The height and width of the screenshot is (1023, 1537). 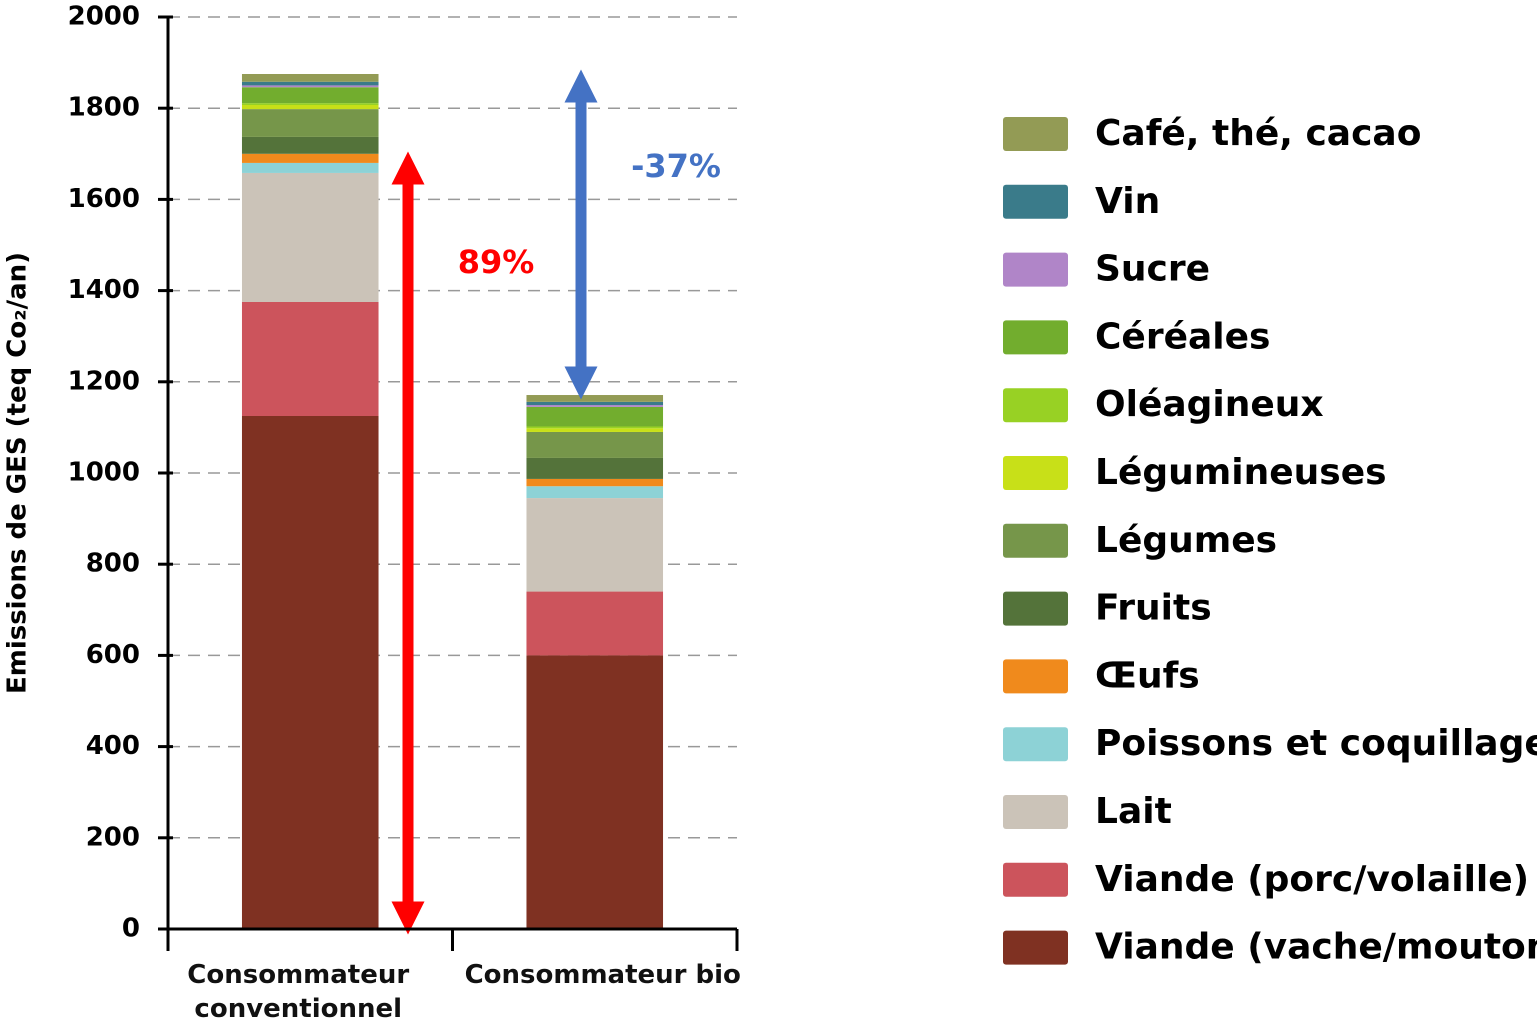 What do you see at coordinates (298, 991) in the screenshot?
I see `x-tick-label: Consommateur conventionnel` at bounding box center [298, 991].